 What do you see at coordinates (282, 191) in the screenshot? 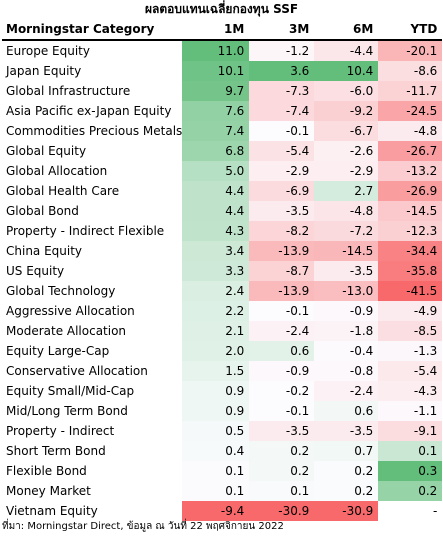
I see `value-cell-3m: -6.9` at bounding box center [282, 191].